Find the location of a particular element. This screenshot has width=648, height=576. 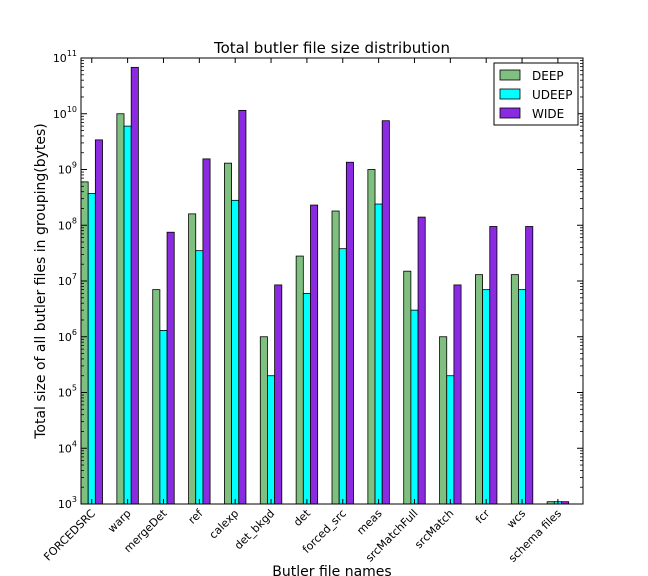

bar-wide-ref is located at coordinates (206, 331).